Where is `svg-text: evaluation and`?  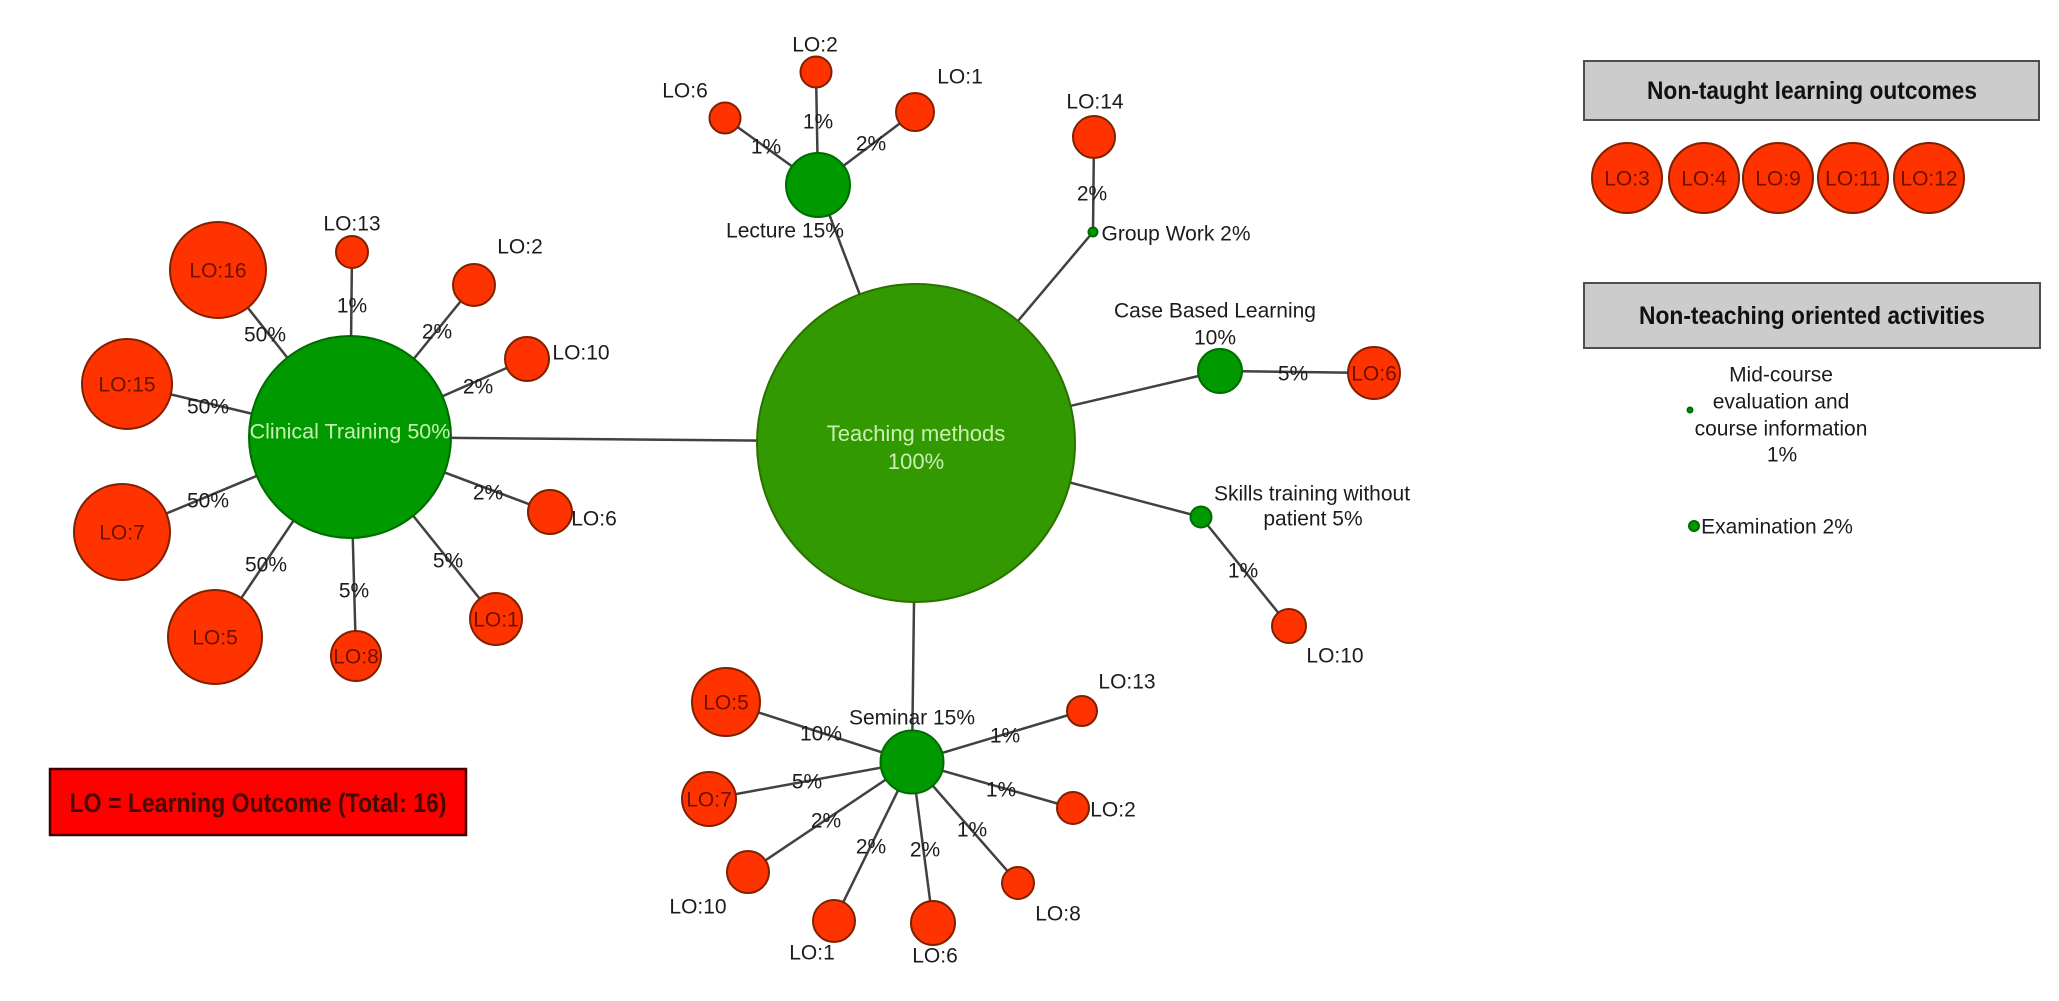 svg-text: evaluation and is located at coordinates (1781, 402).